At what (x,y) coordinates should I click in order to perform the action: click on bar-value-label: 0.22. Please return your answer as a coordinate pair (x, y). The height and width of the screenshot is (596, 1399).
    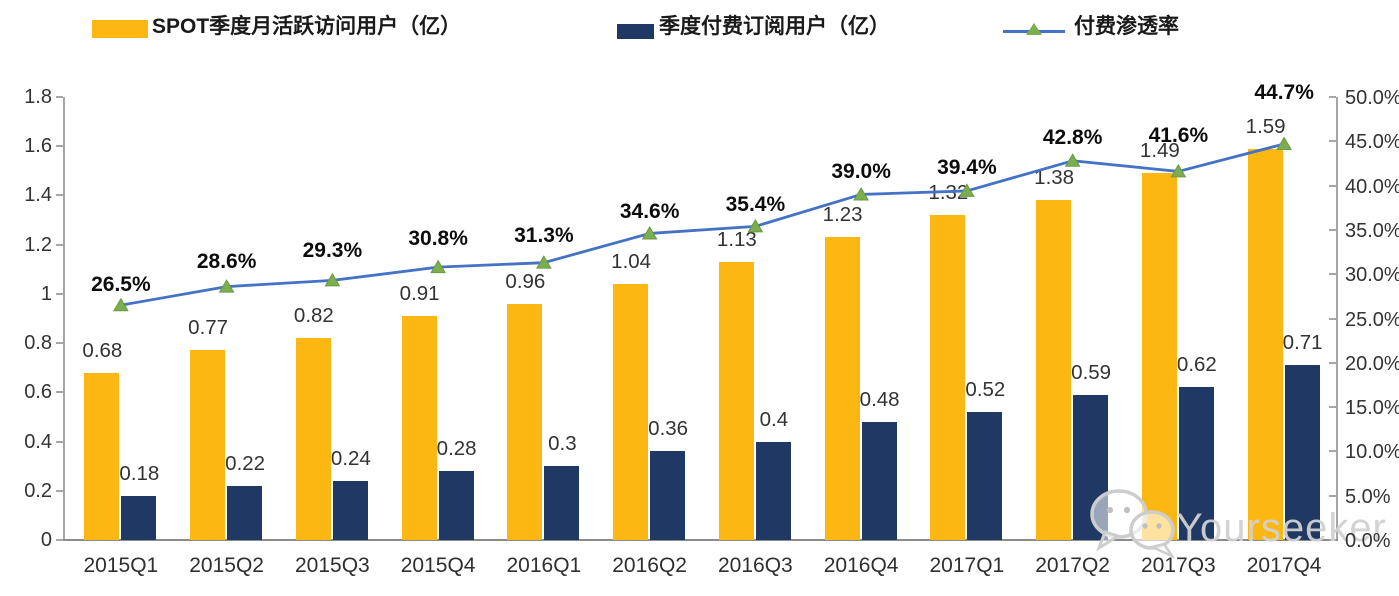
    Looking at the image, I should click on (245, 463).